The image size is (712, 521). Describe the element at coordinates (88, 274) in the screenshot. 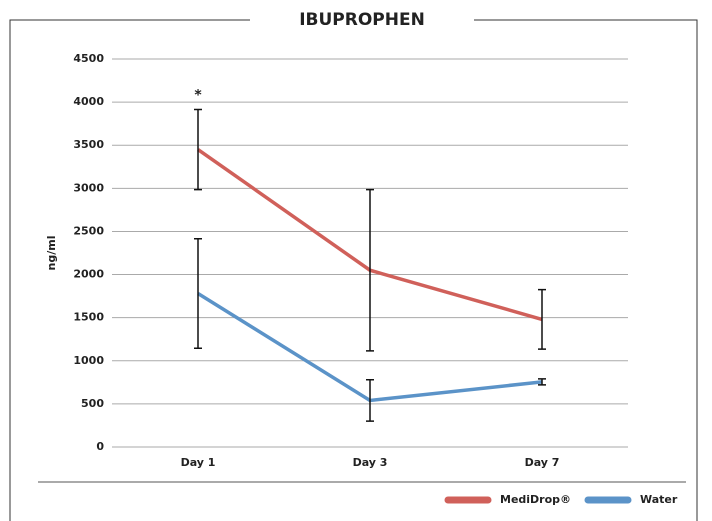

I see `y-tick-label: 2000` at that location.